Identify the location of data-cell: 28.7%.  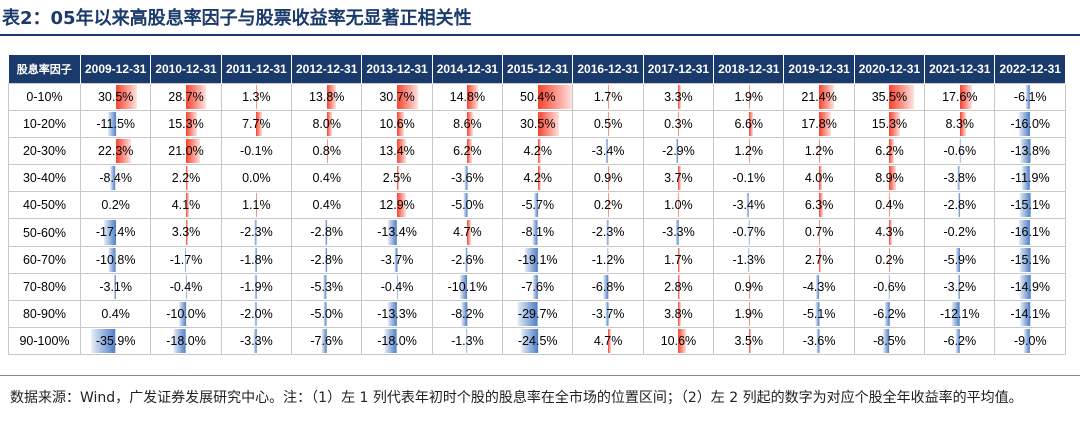
(186, 96).